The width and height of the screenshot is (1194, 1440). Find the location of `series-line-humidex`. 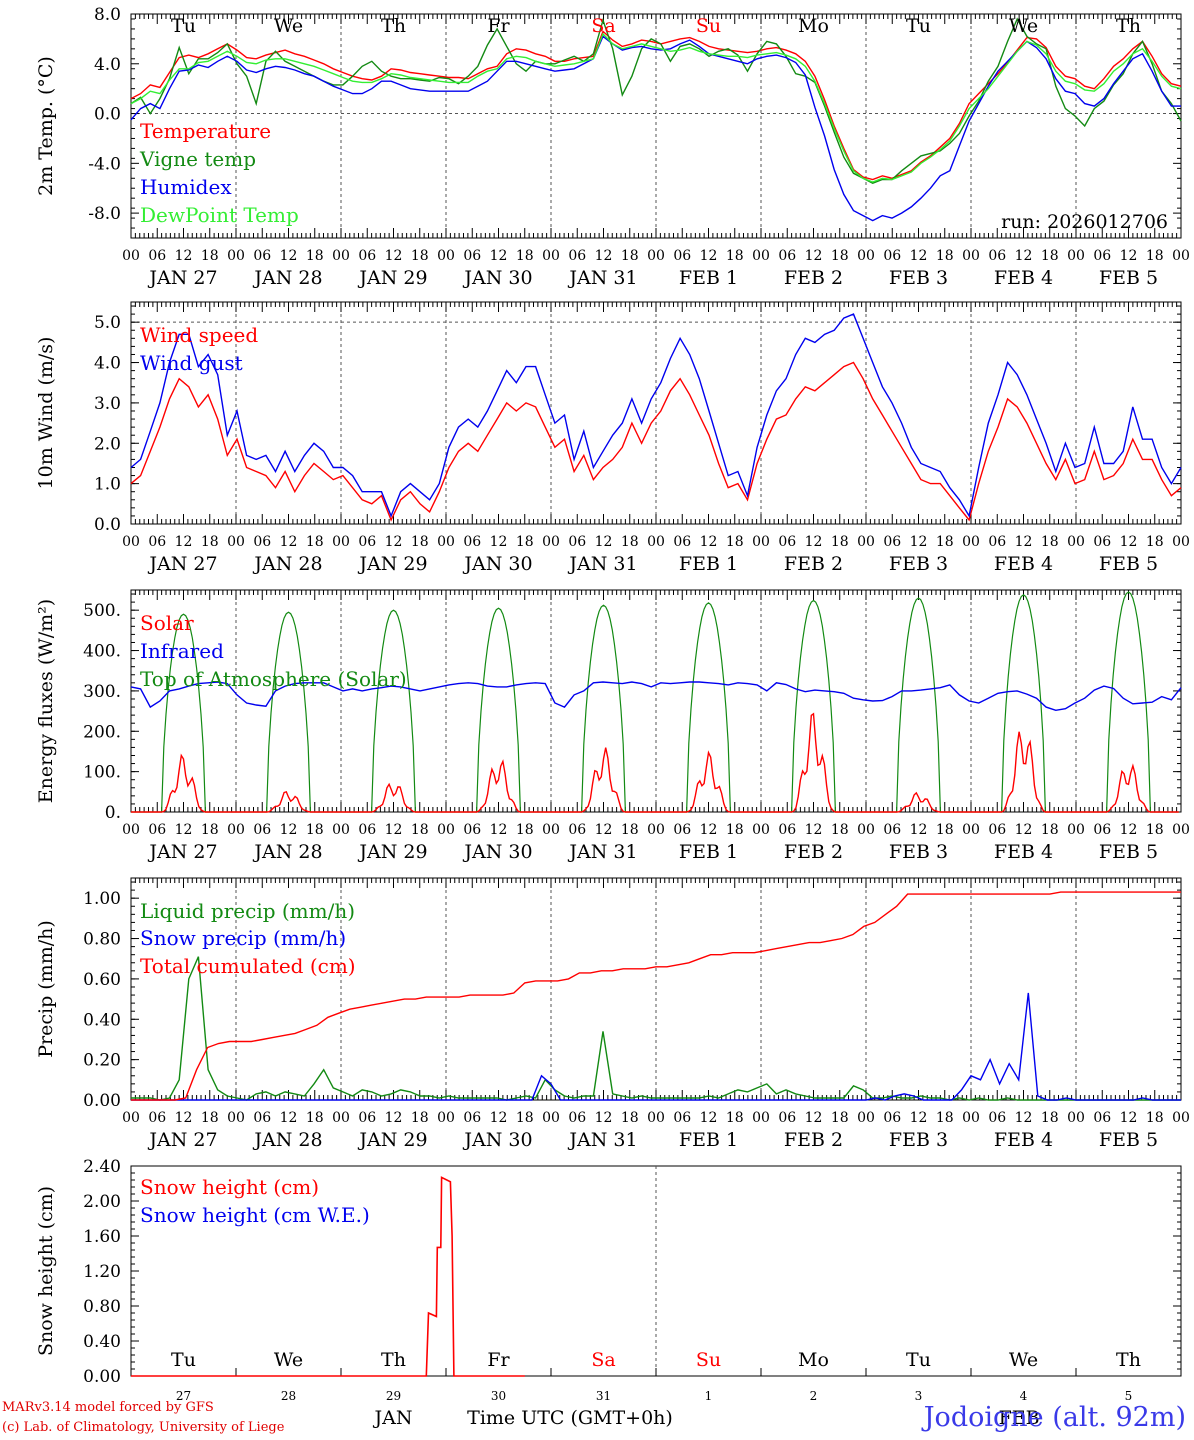

series-line-humidex is located at coordinates (655, 128).